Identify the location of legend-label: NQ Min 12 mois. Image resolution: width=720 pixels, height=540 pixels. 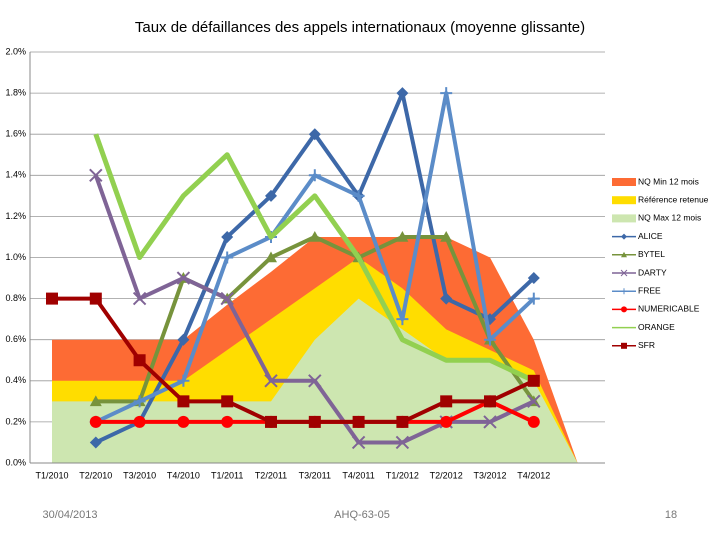
(668, 181).